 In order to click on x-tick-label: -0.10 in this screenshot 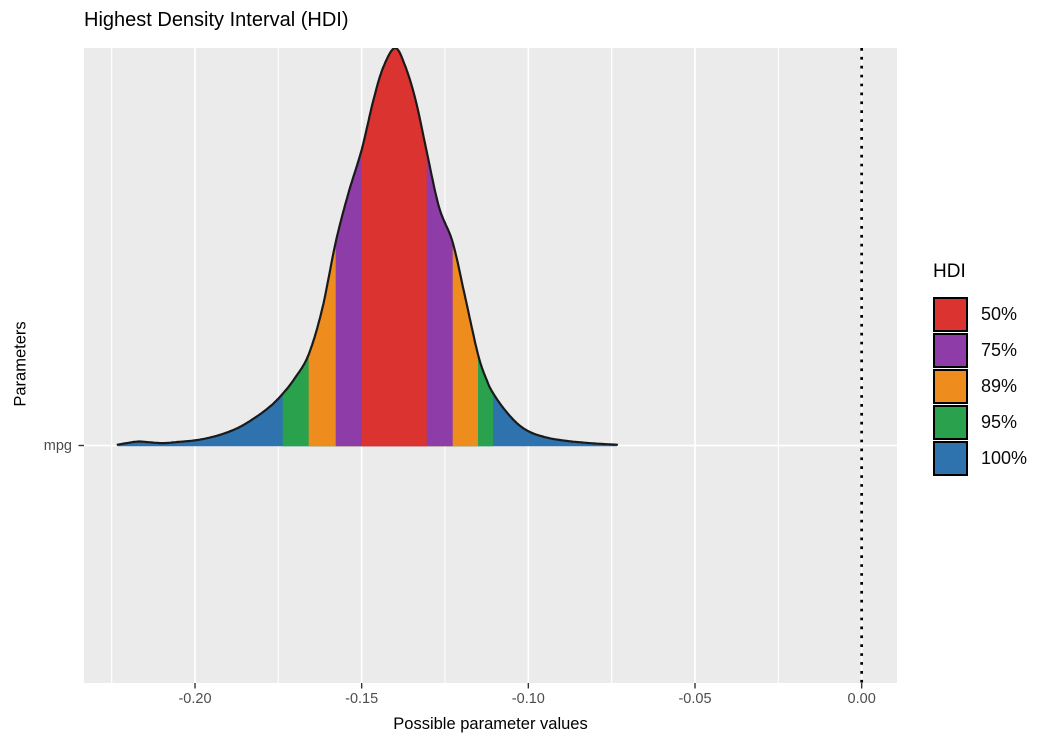, I will do `click(528, 699)`.